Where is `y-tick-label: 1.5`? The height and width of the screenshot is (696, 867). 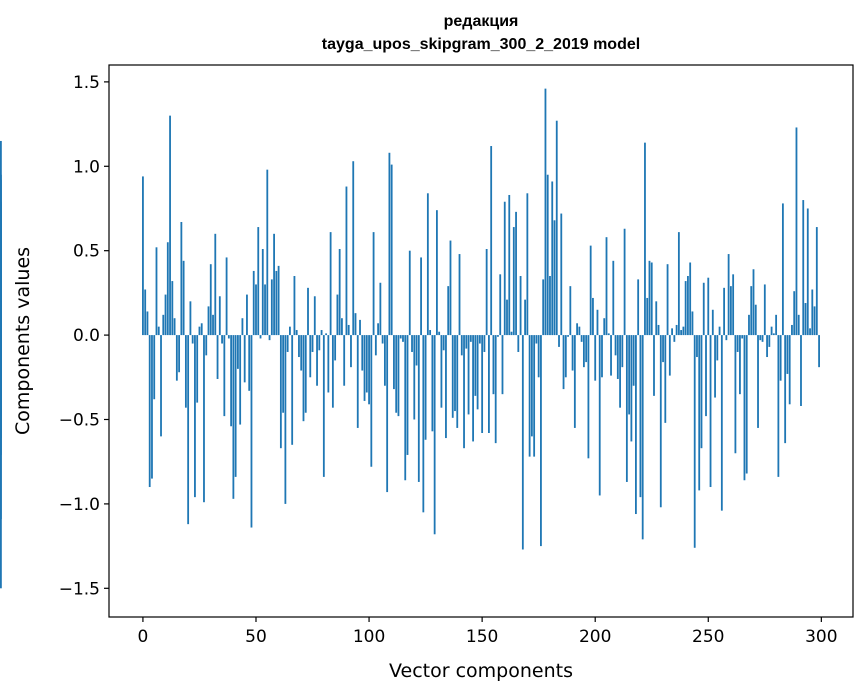 y-tick-label: 1.5 is located at coordinates (86, 83).